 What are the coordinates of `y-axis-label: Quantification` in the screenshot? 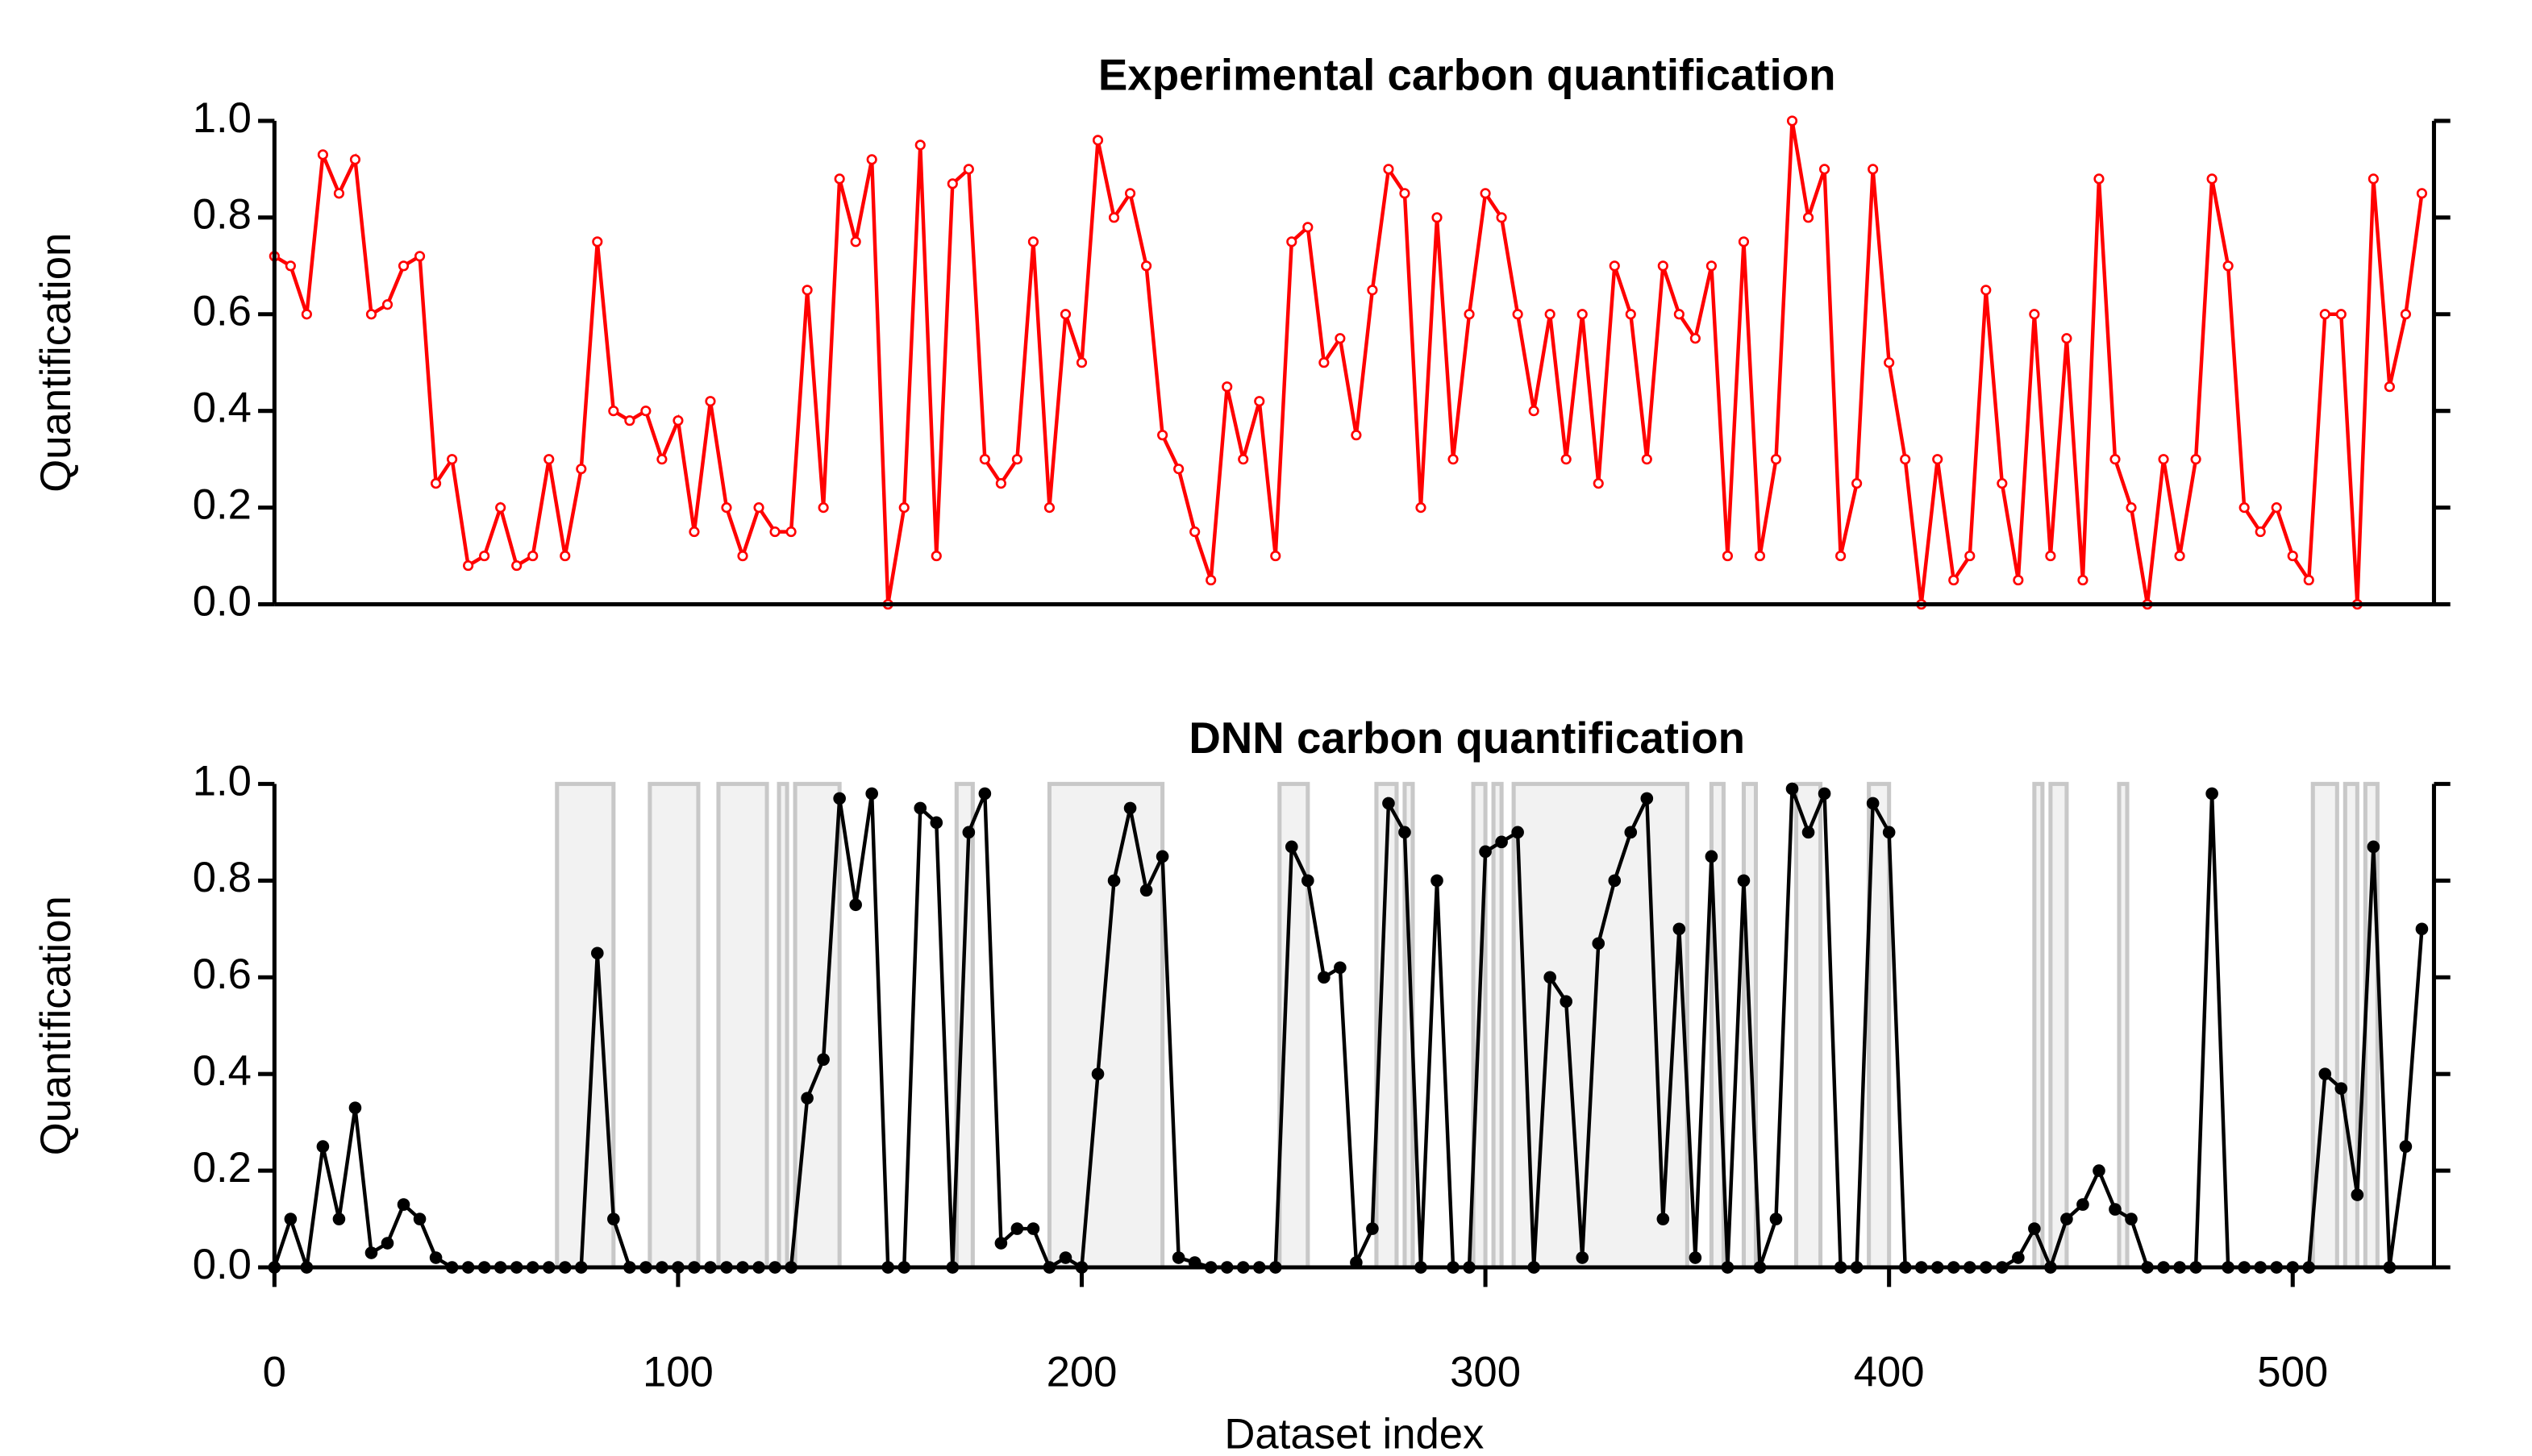 It's located at (56, 1025).